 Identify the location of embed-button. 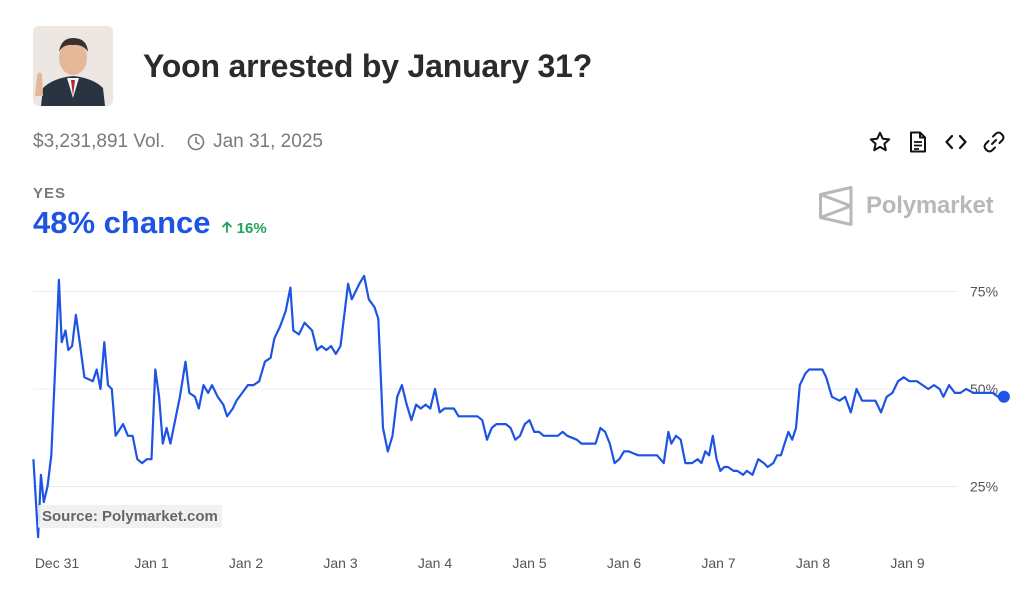
(956, 142).